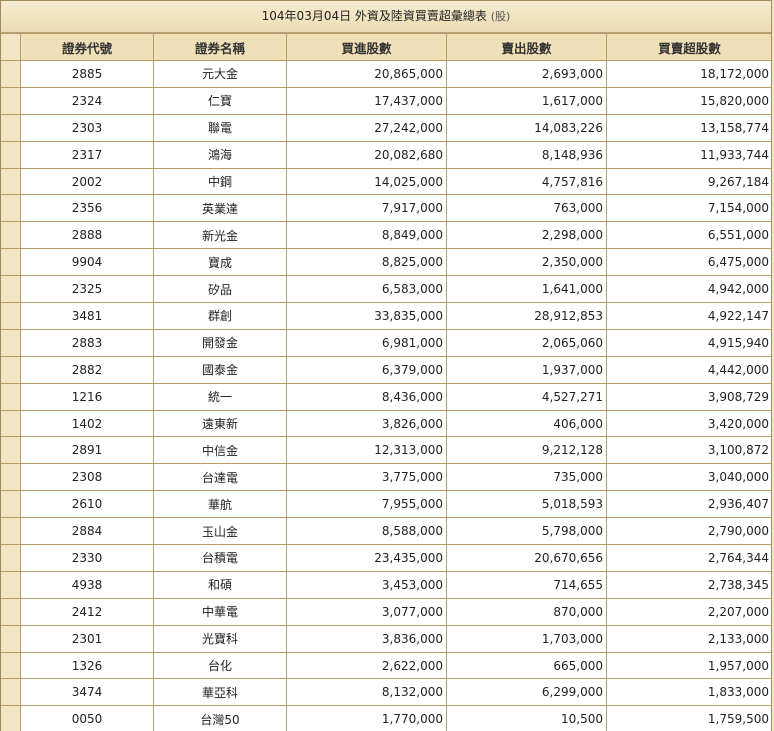  Describe the element at coordinates (220, 47) in the screenshot. I see `header-name: 證券名稱` at that location.